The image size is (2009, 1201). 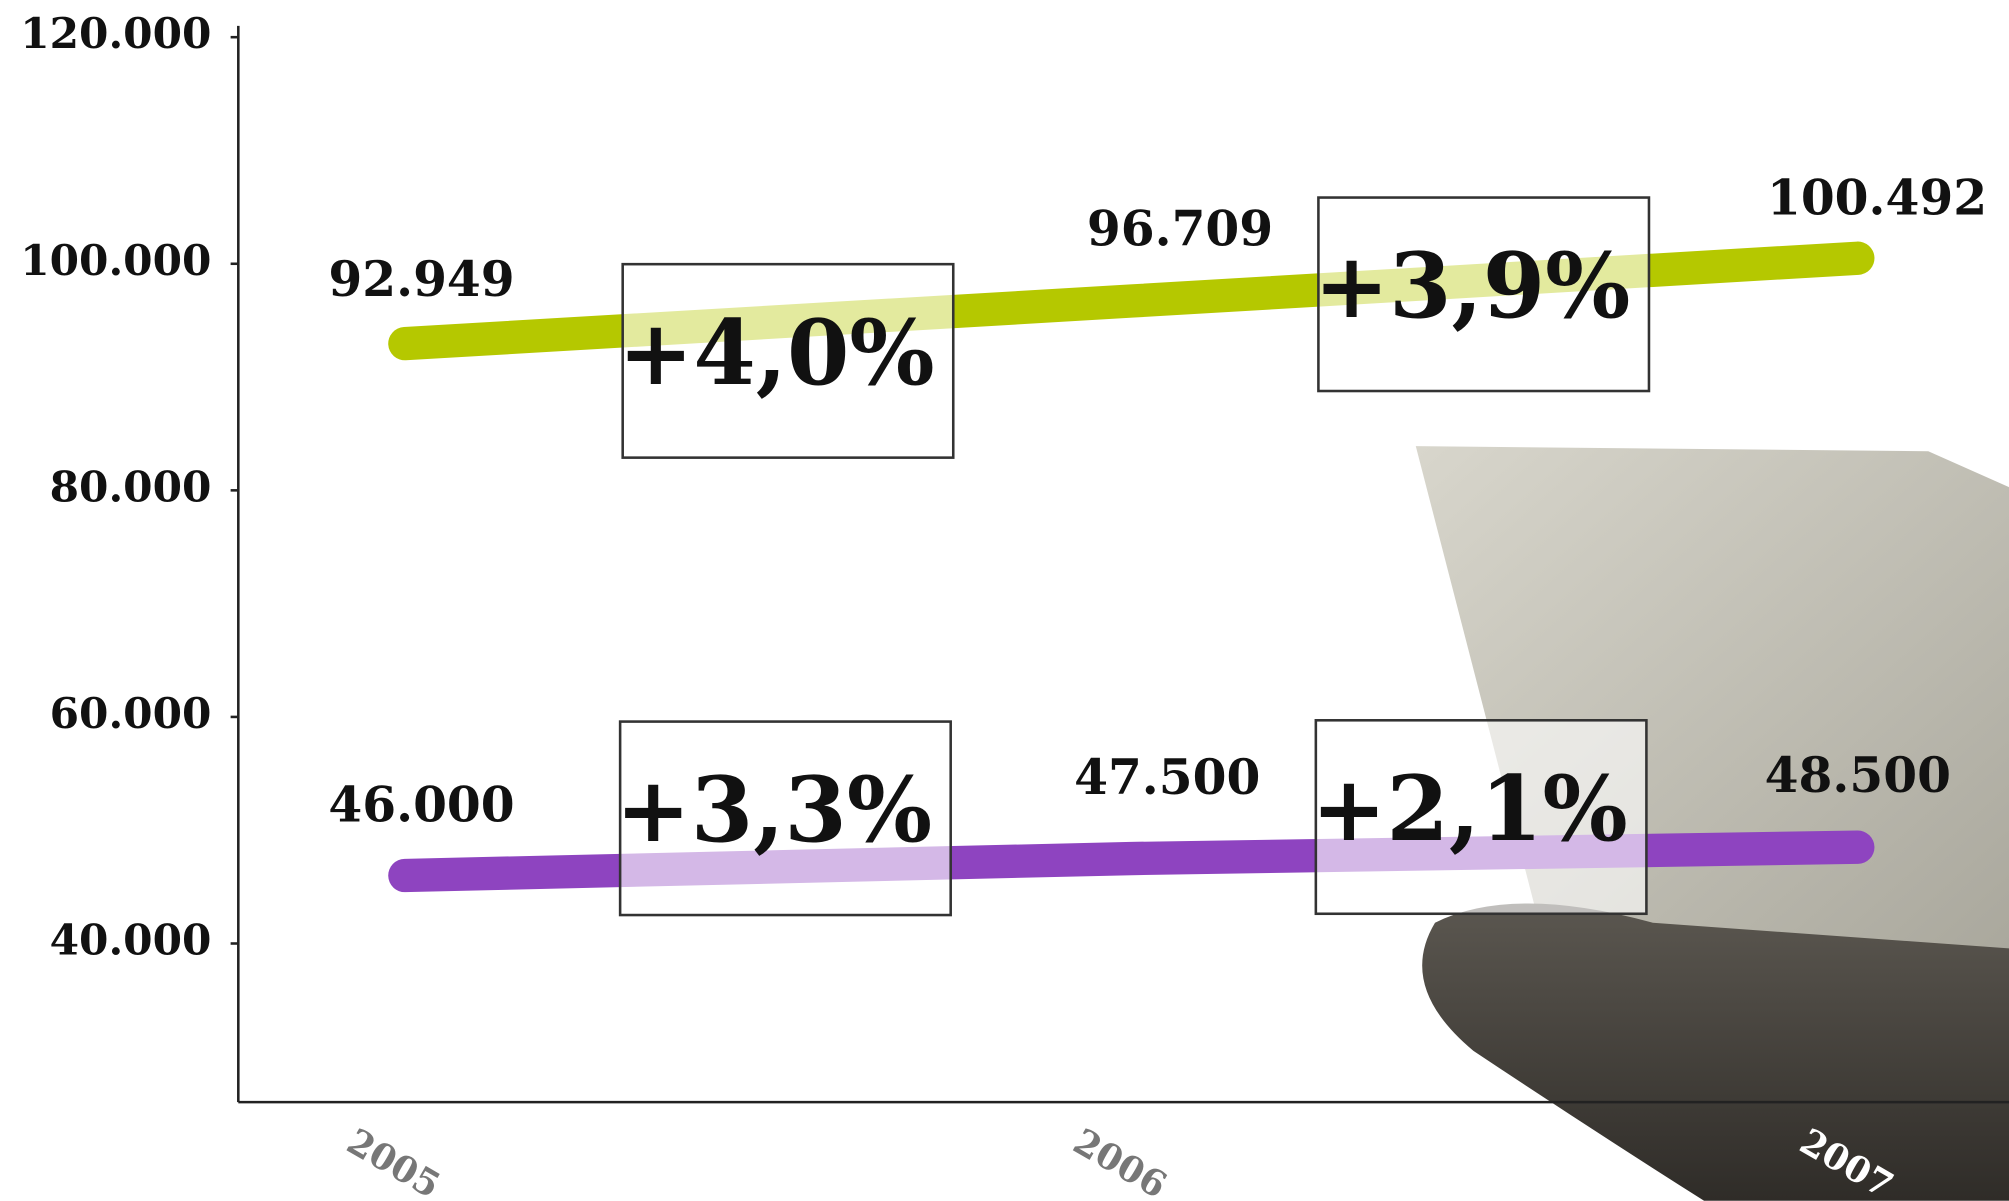 What do you see at coordinates (131, 940) in the screenshot?
I see `y-tick-label: 40.000` at bounding box center [131, 940].